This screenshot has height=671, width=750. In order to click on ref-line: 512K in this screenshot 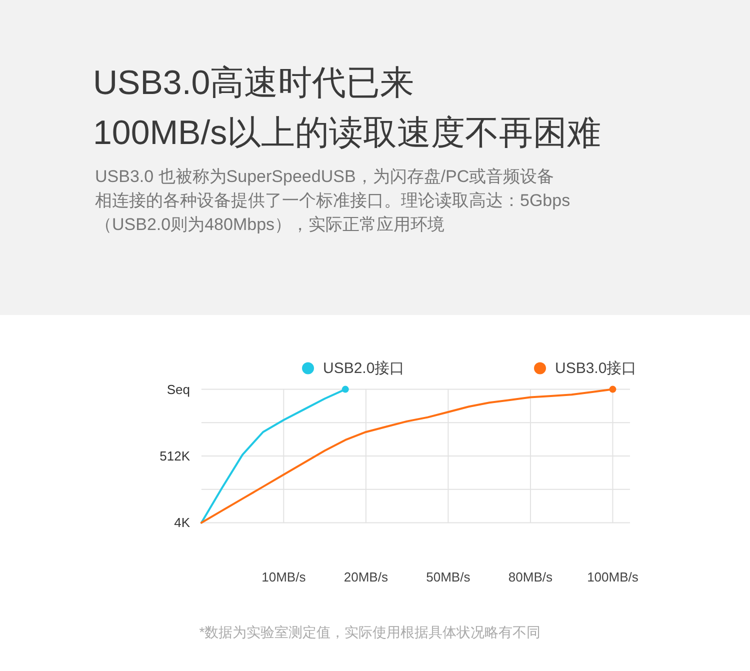, I will do `click(395, 456)`.